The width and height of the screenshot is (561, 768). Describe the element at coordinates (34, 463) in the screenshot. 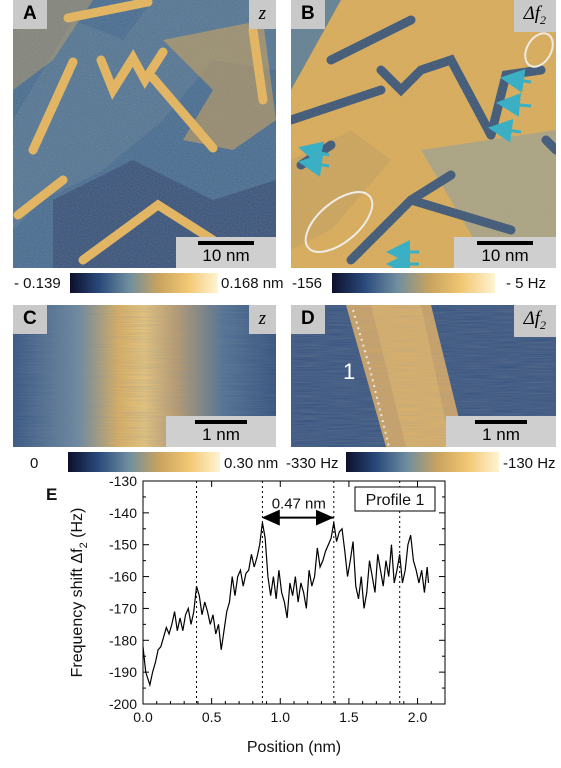

I see `colorbar-bottom-left-min: 0` at that location.